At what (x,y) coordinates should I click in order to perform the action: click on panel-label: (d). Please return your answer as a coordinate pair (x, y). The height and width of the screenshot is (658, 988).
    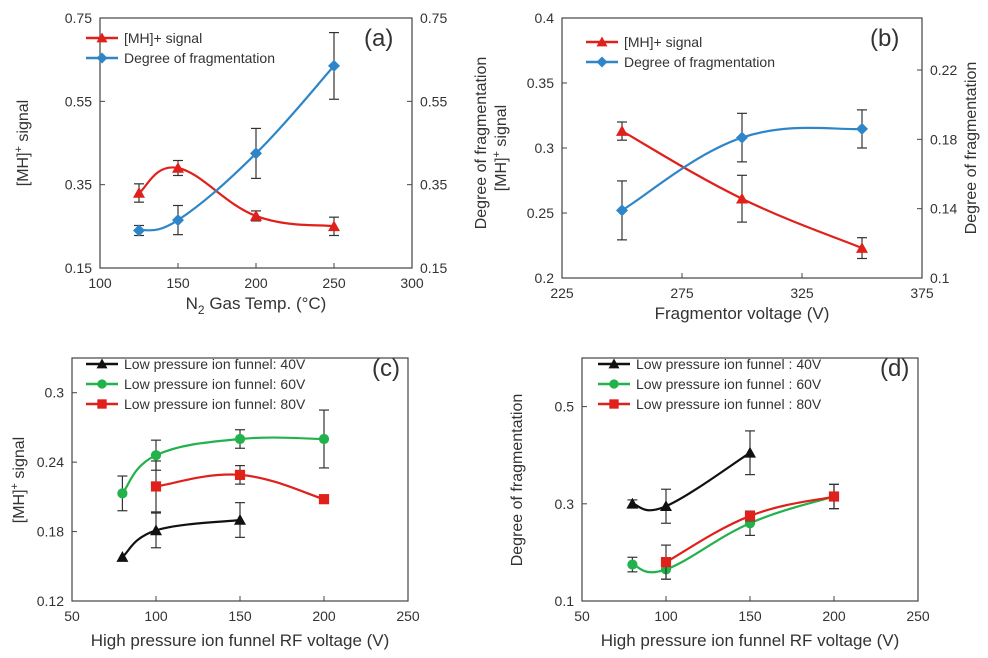
    Looking at the image, I should click on (894, 368).